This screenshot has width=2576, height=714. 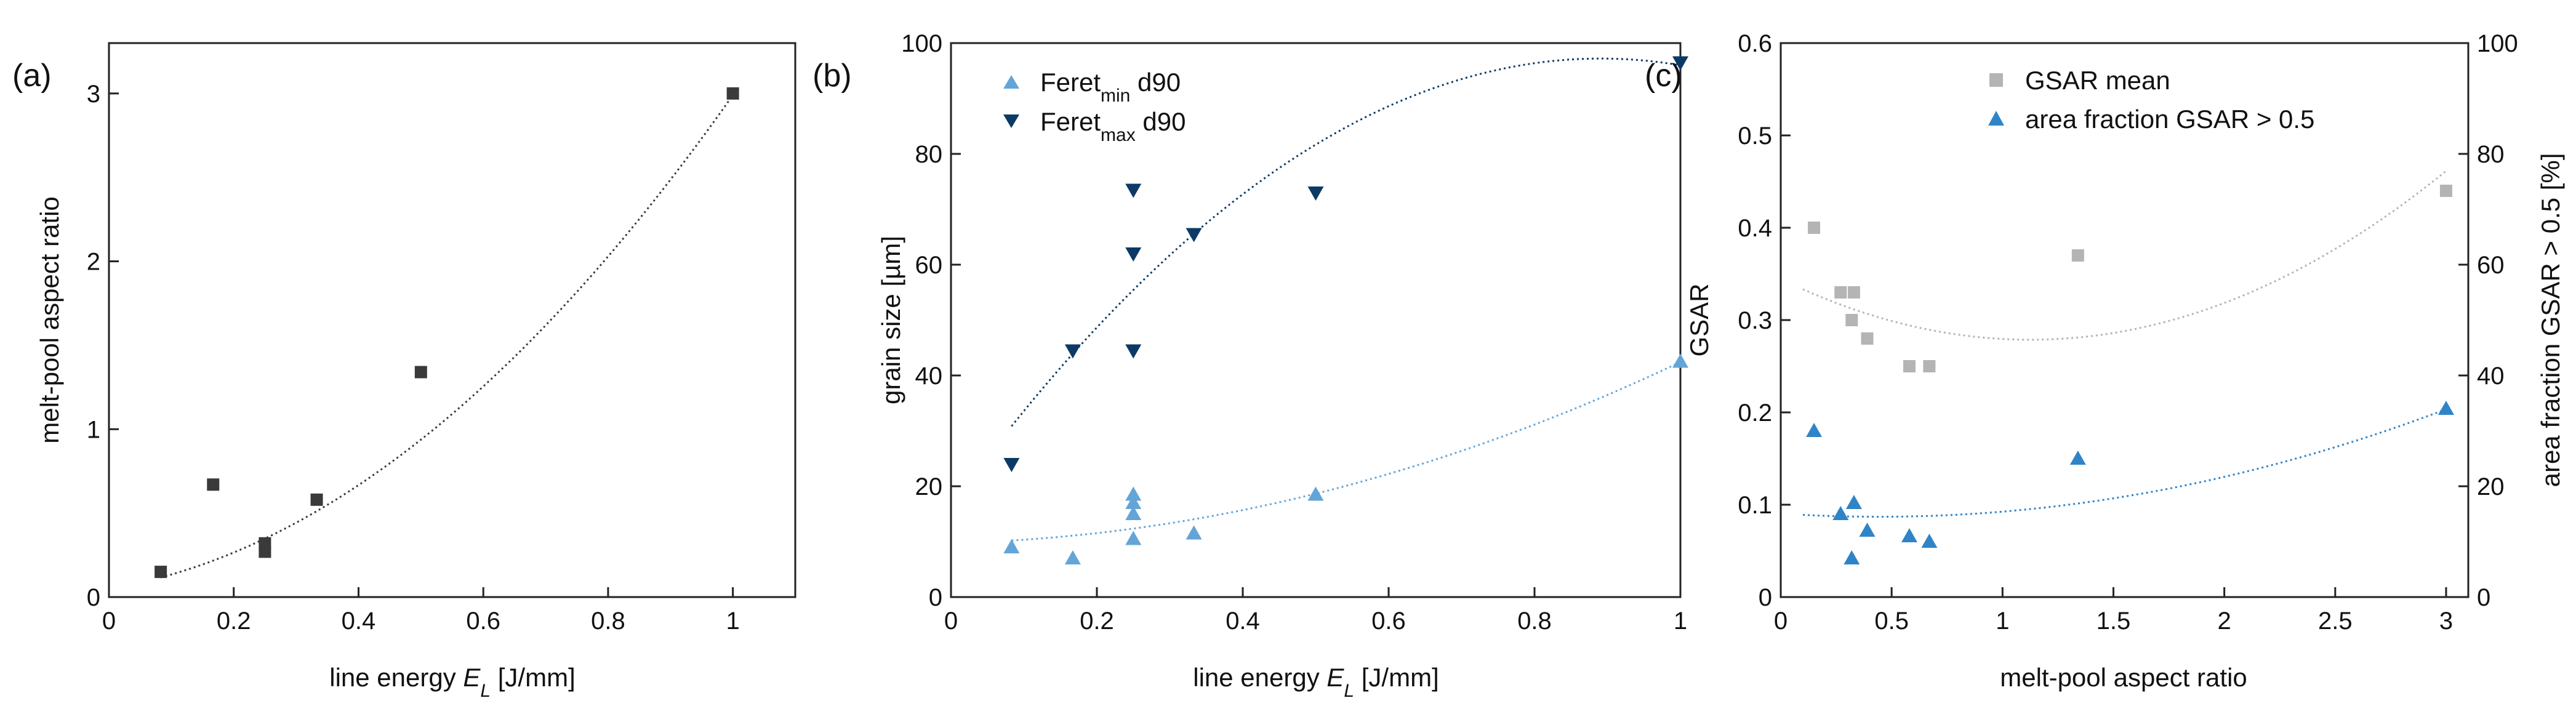 What do you see at coordinates (1243, 621) in the screenshot?
I see `x-tick-label: 0.4` at bounding box center [1243, 621].